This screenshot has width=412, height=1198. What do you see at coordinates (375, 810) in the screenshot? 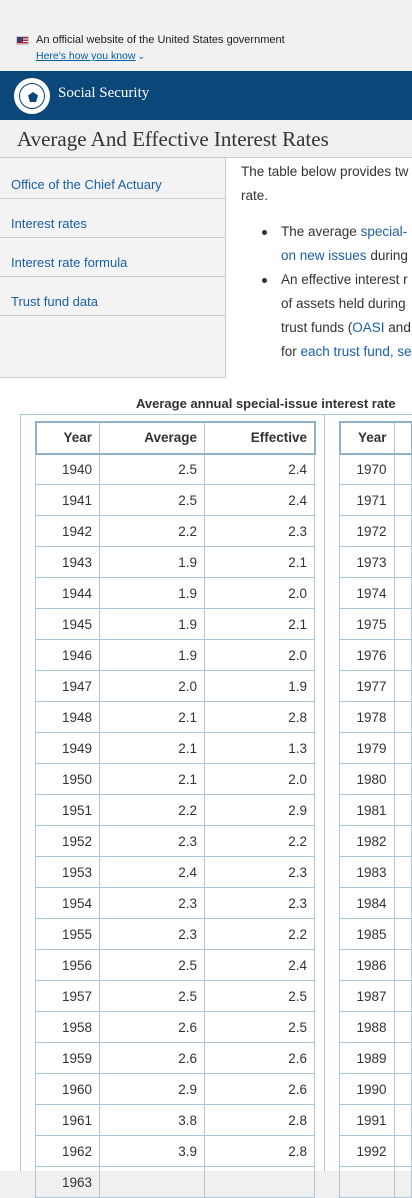
I see `table-row: 1981` at bounding box center [375, 810].